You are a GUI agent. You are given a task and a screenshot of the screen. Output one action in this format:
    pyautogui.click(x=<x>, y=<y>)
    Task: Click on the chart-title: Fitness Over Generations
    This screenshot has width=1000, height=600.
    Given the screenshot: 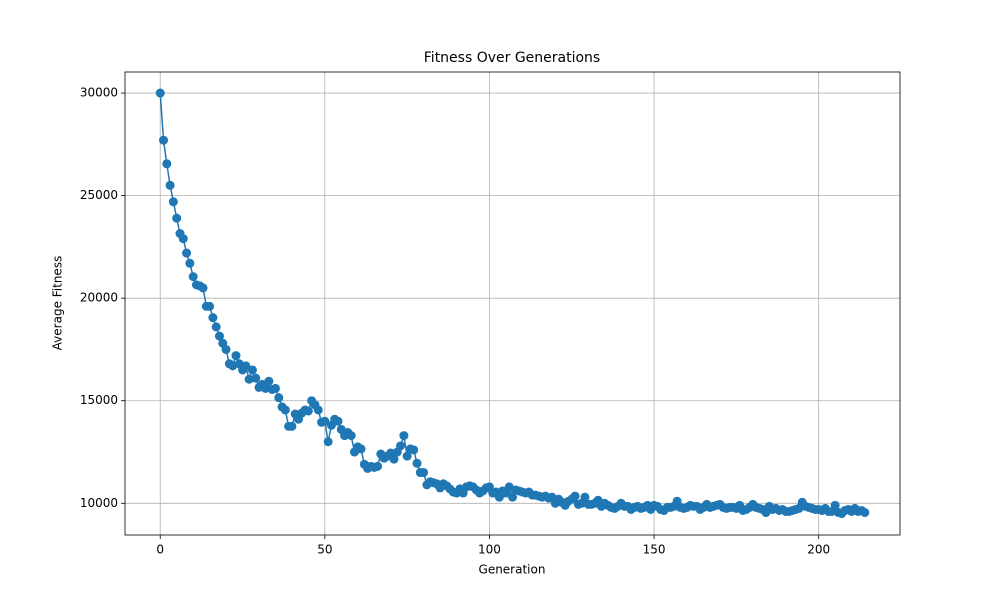 What is the action you would take?
    pyautogui.click(x=512, y=58)
    